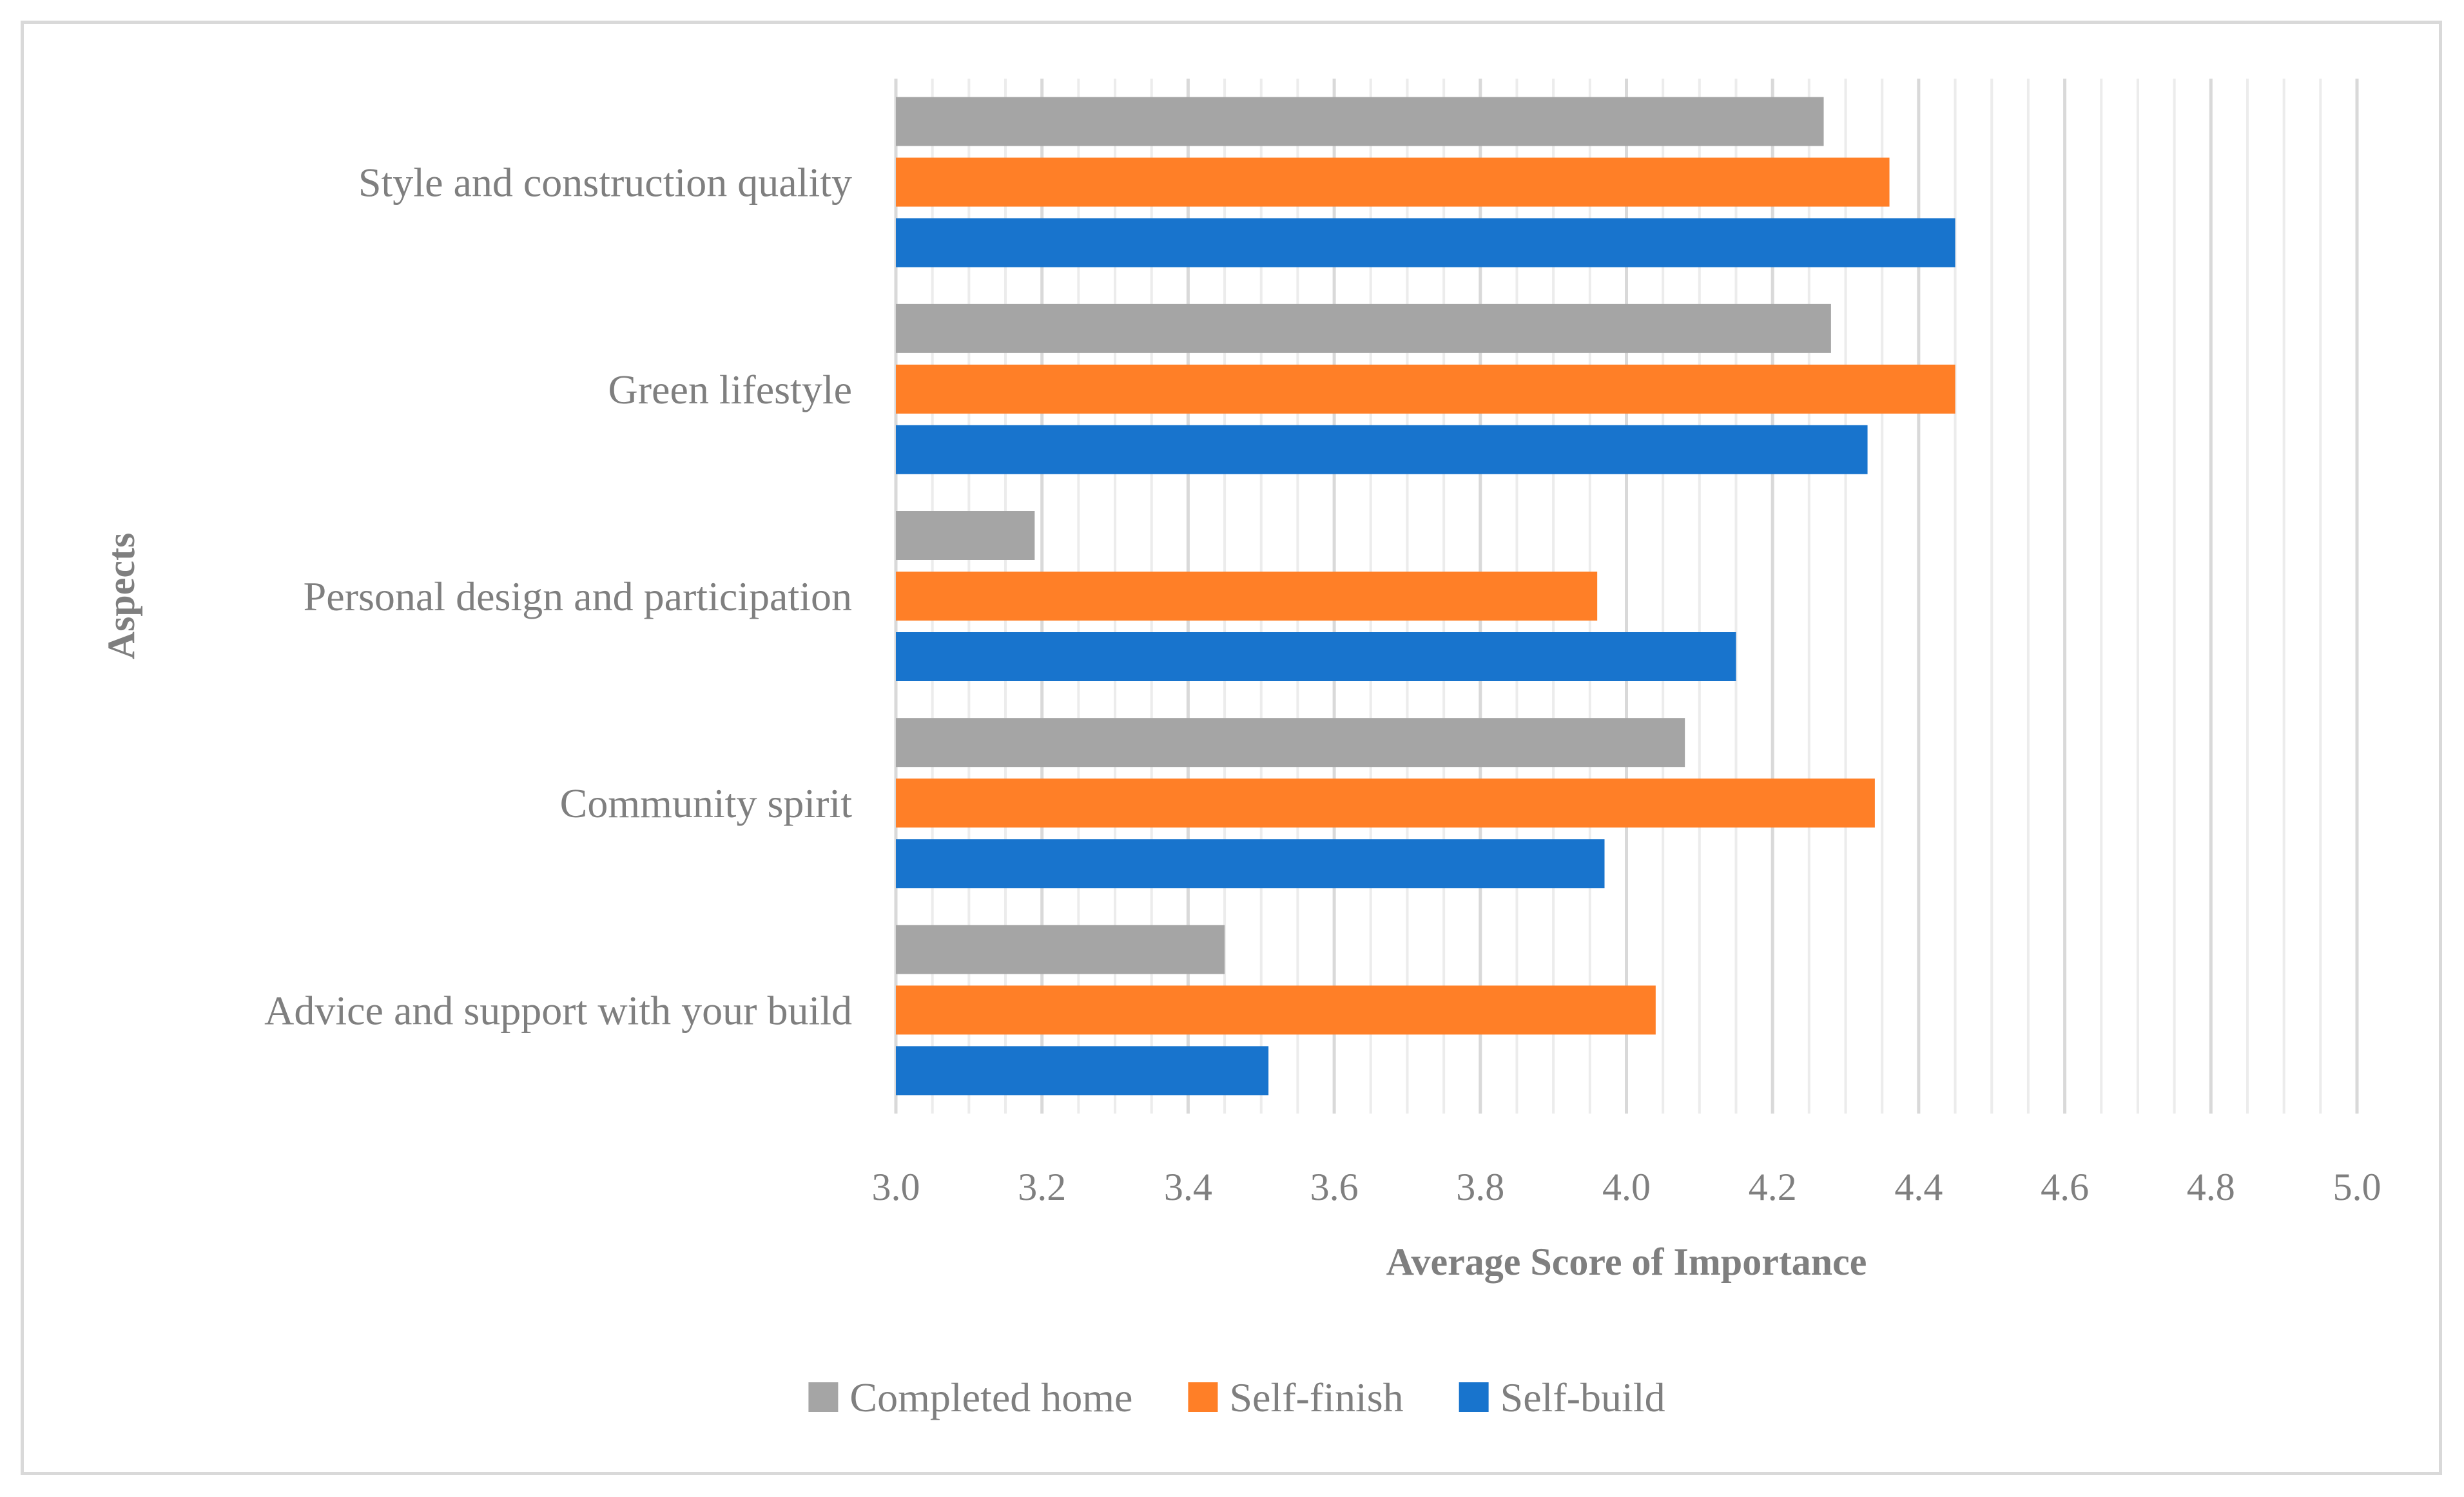  Describe the element at coordinates (2357, 1187) in the screenshot. I see `x-tick-label: 5.0` at that location.